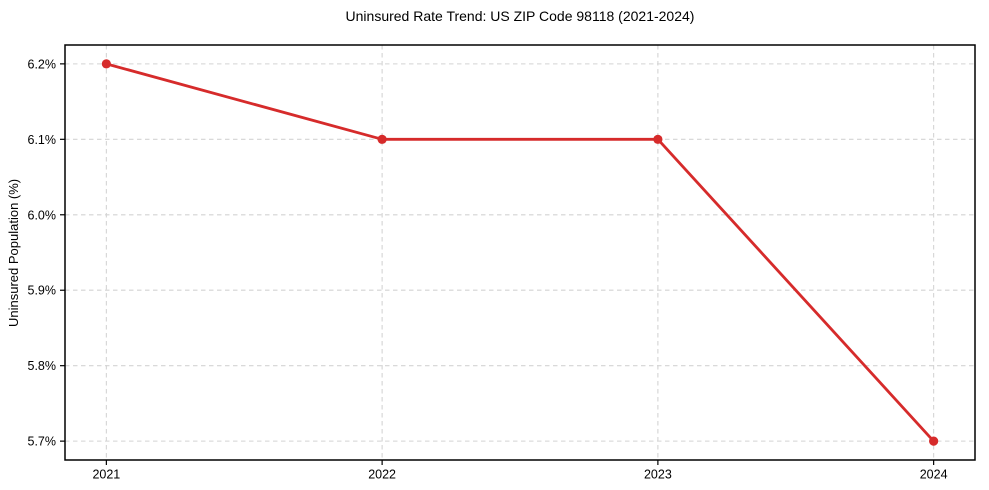  I want to click on x-tick-label: 2022, so click(382, 475).